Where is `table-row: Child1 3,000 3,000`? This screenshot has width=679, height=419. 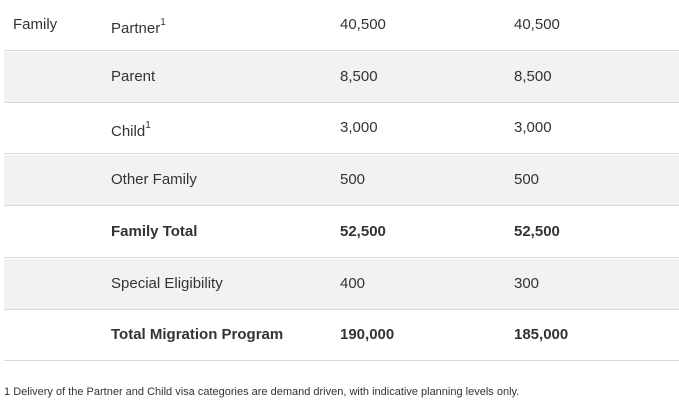
table-row: Child1 3,000 3,000 is located at coordinates (341, 130).